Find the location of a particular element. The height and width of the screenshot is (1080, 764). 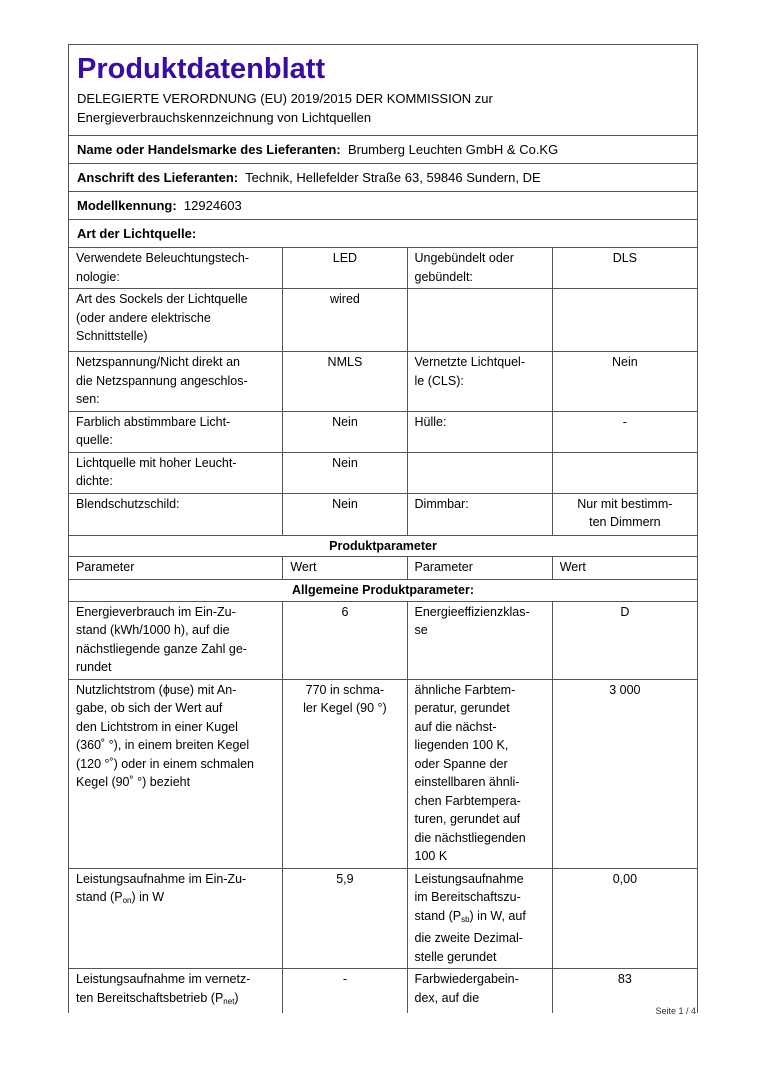

model-row: Modellkennung: 12924603 is located at coordinates (383, 206).